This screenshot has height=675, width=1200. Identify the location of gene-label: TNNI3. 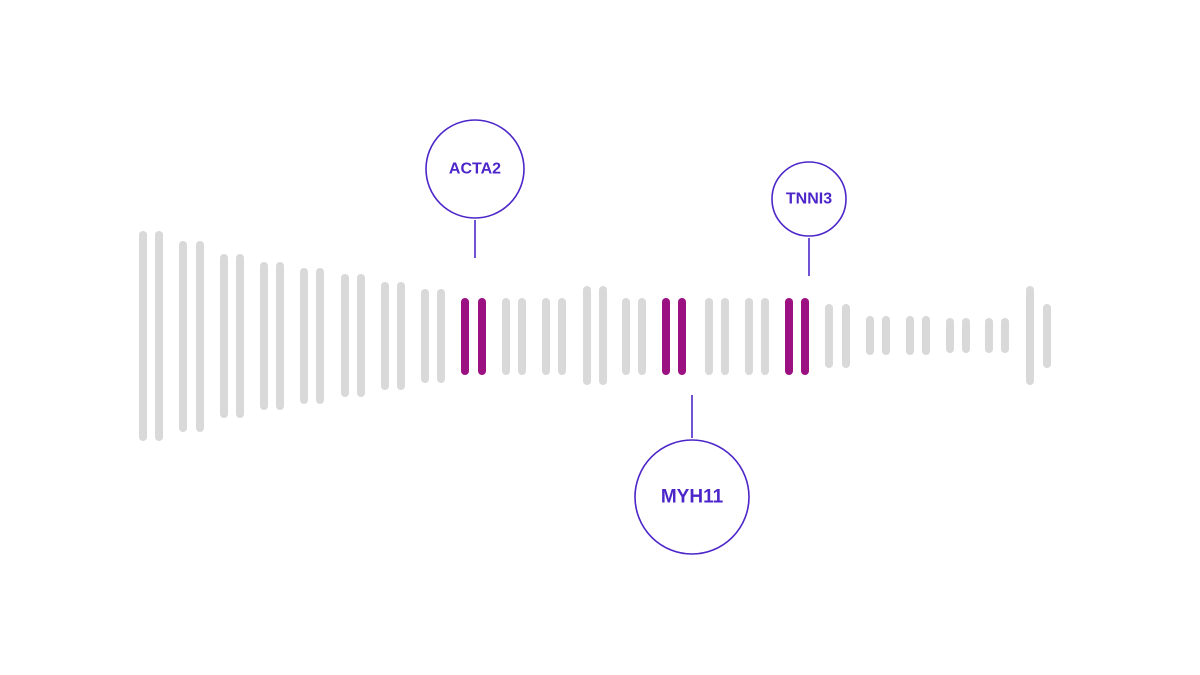
(809, 199).